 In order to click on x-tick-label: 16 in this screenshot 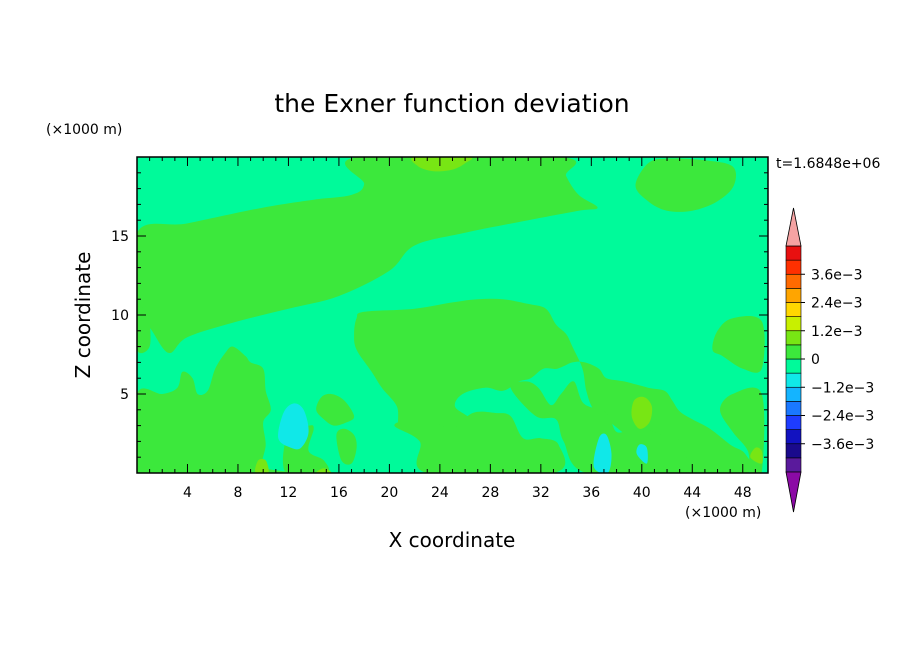, I will do `click(339, 493)`.